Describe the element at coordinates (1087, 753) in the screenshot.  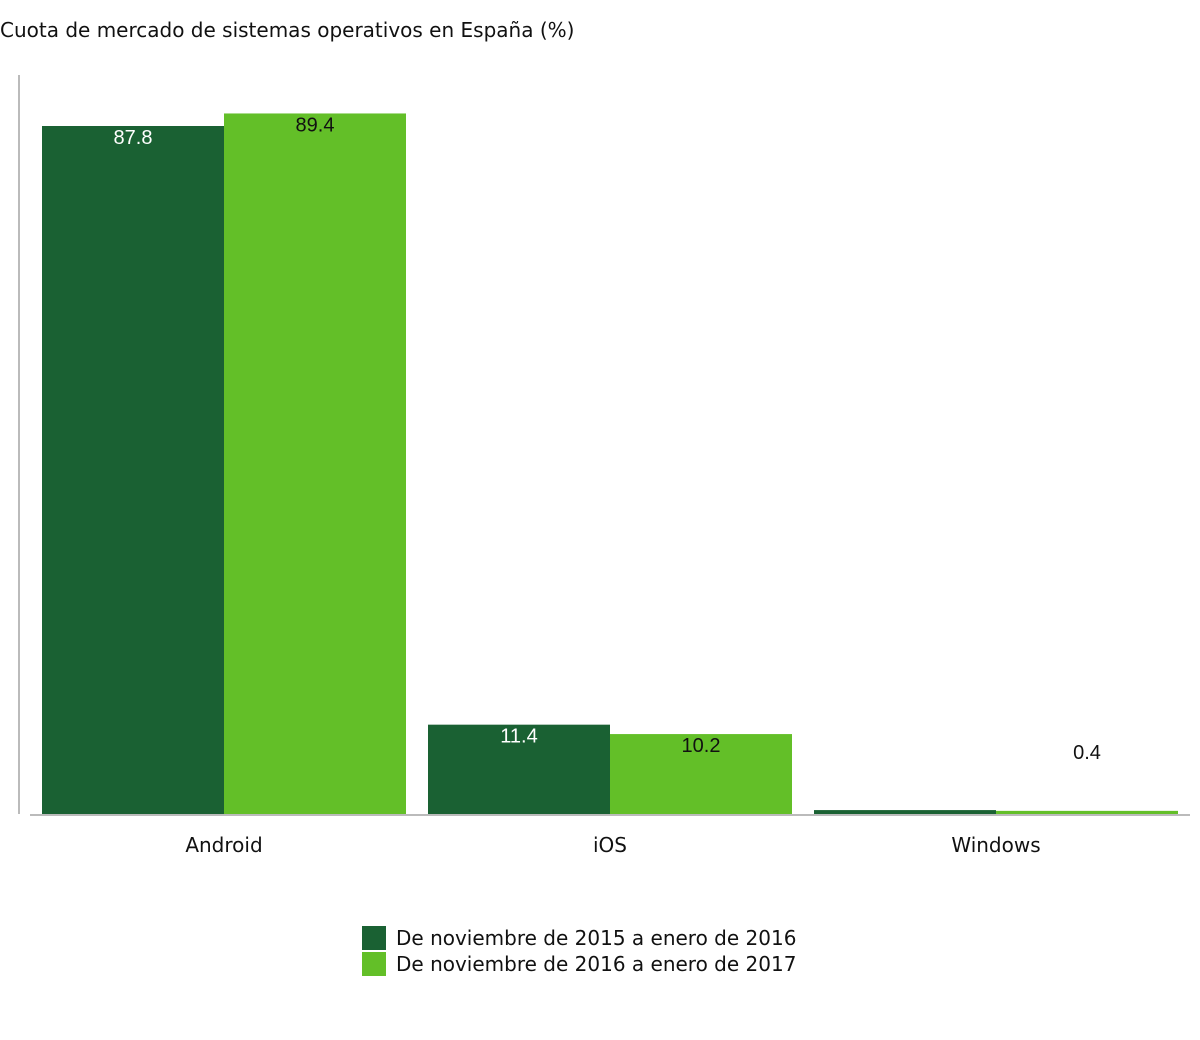
I see `data-label: 0.4` at that location.